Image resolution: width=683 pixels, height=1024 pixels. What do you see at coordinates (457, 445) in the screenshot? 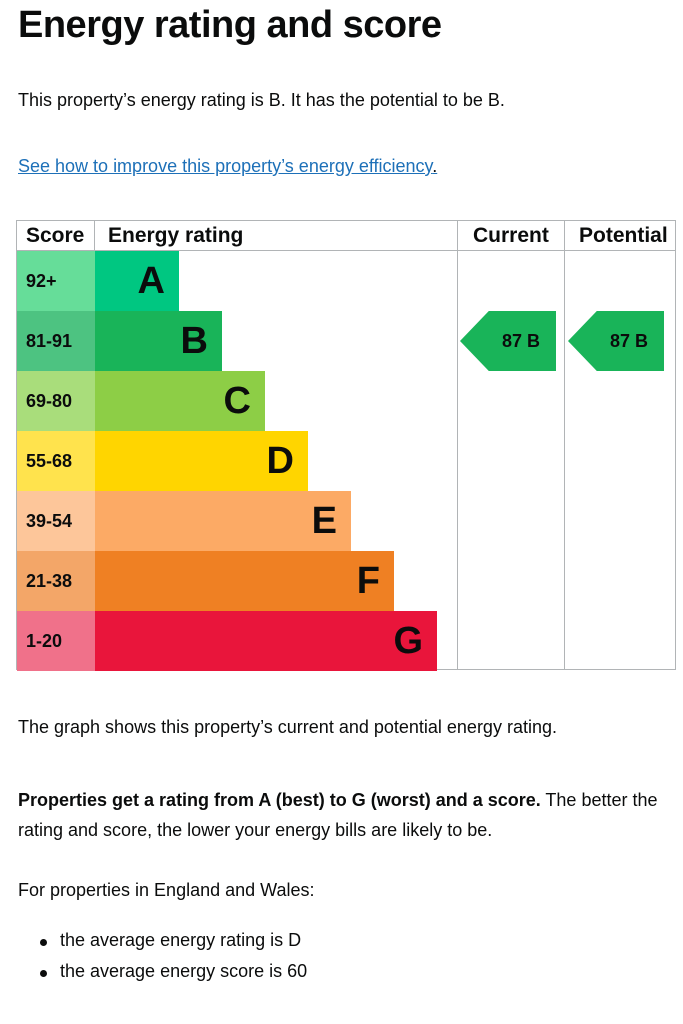
I see `current-column-divider` at bounding box center [457, 445].